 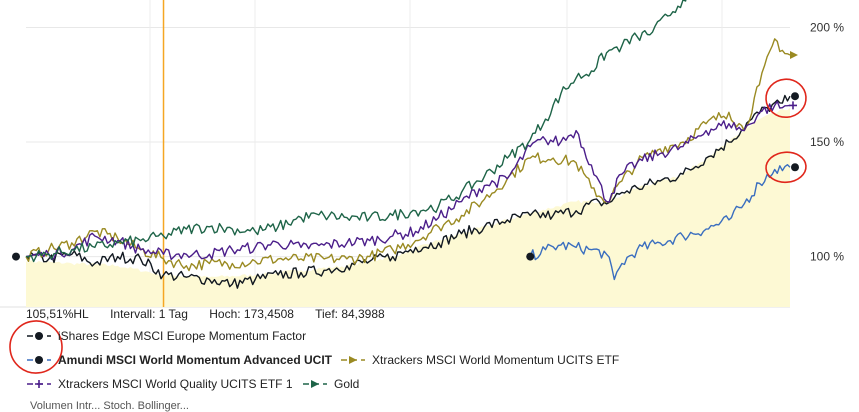 What do you see at coordinates (149, 314) in the screenshot?
I see `interval-readout: Intervall: 1 Tag` at bounding box center [149, 314].